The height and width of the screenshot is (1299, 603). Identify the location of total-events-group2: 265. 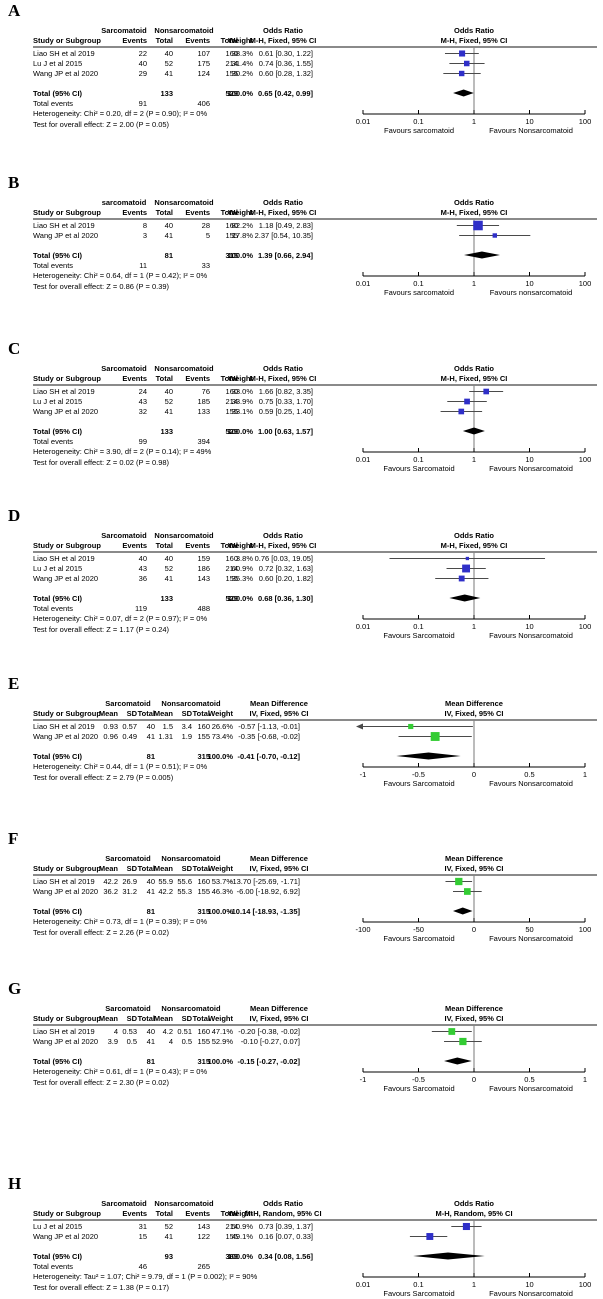
(203, 1266).